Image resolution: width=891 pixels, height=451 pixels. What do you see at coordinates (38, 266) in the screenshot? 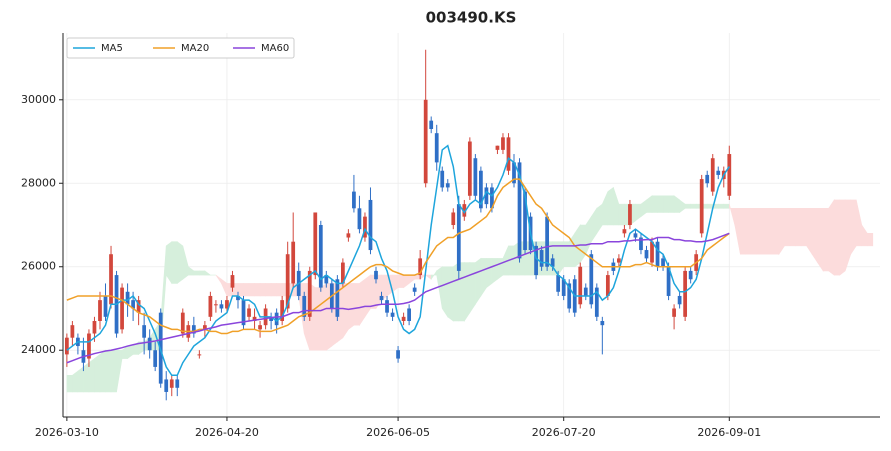
I see `y-tick-label: 26000` at bounding box center [38, 266].